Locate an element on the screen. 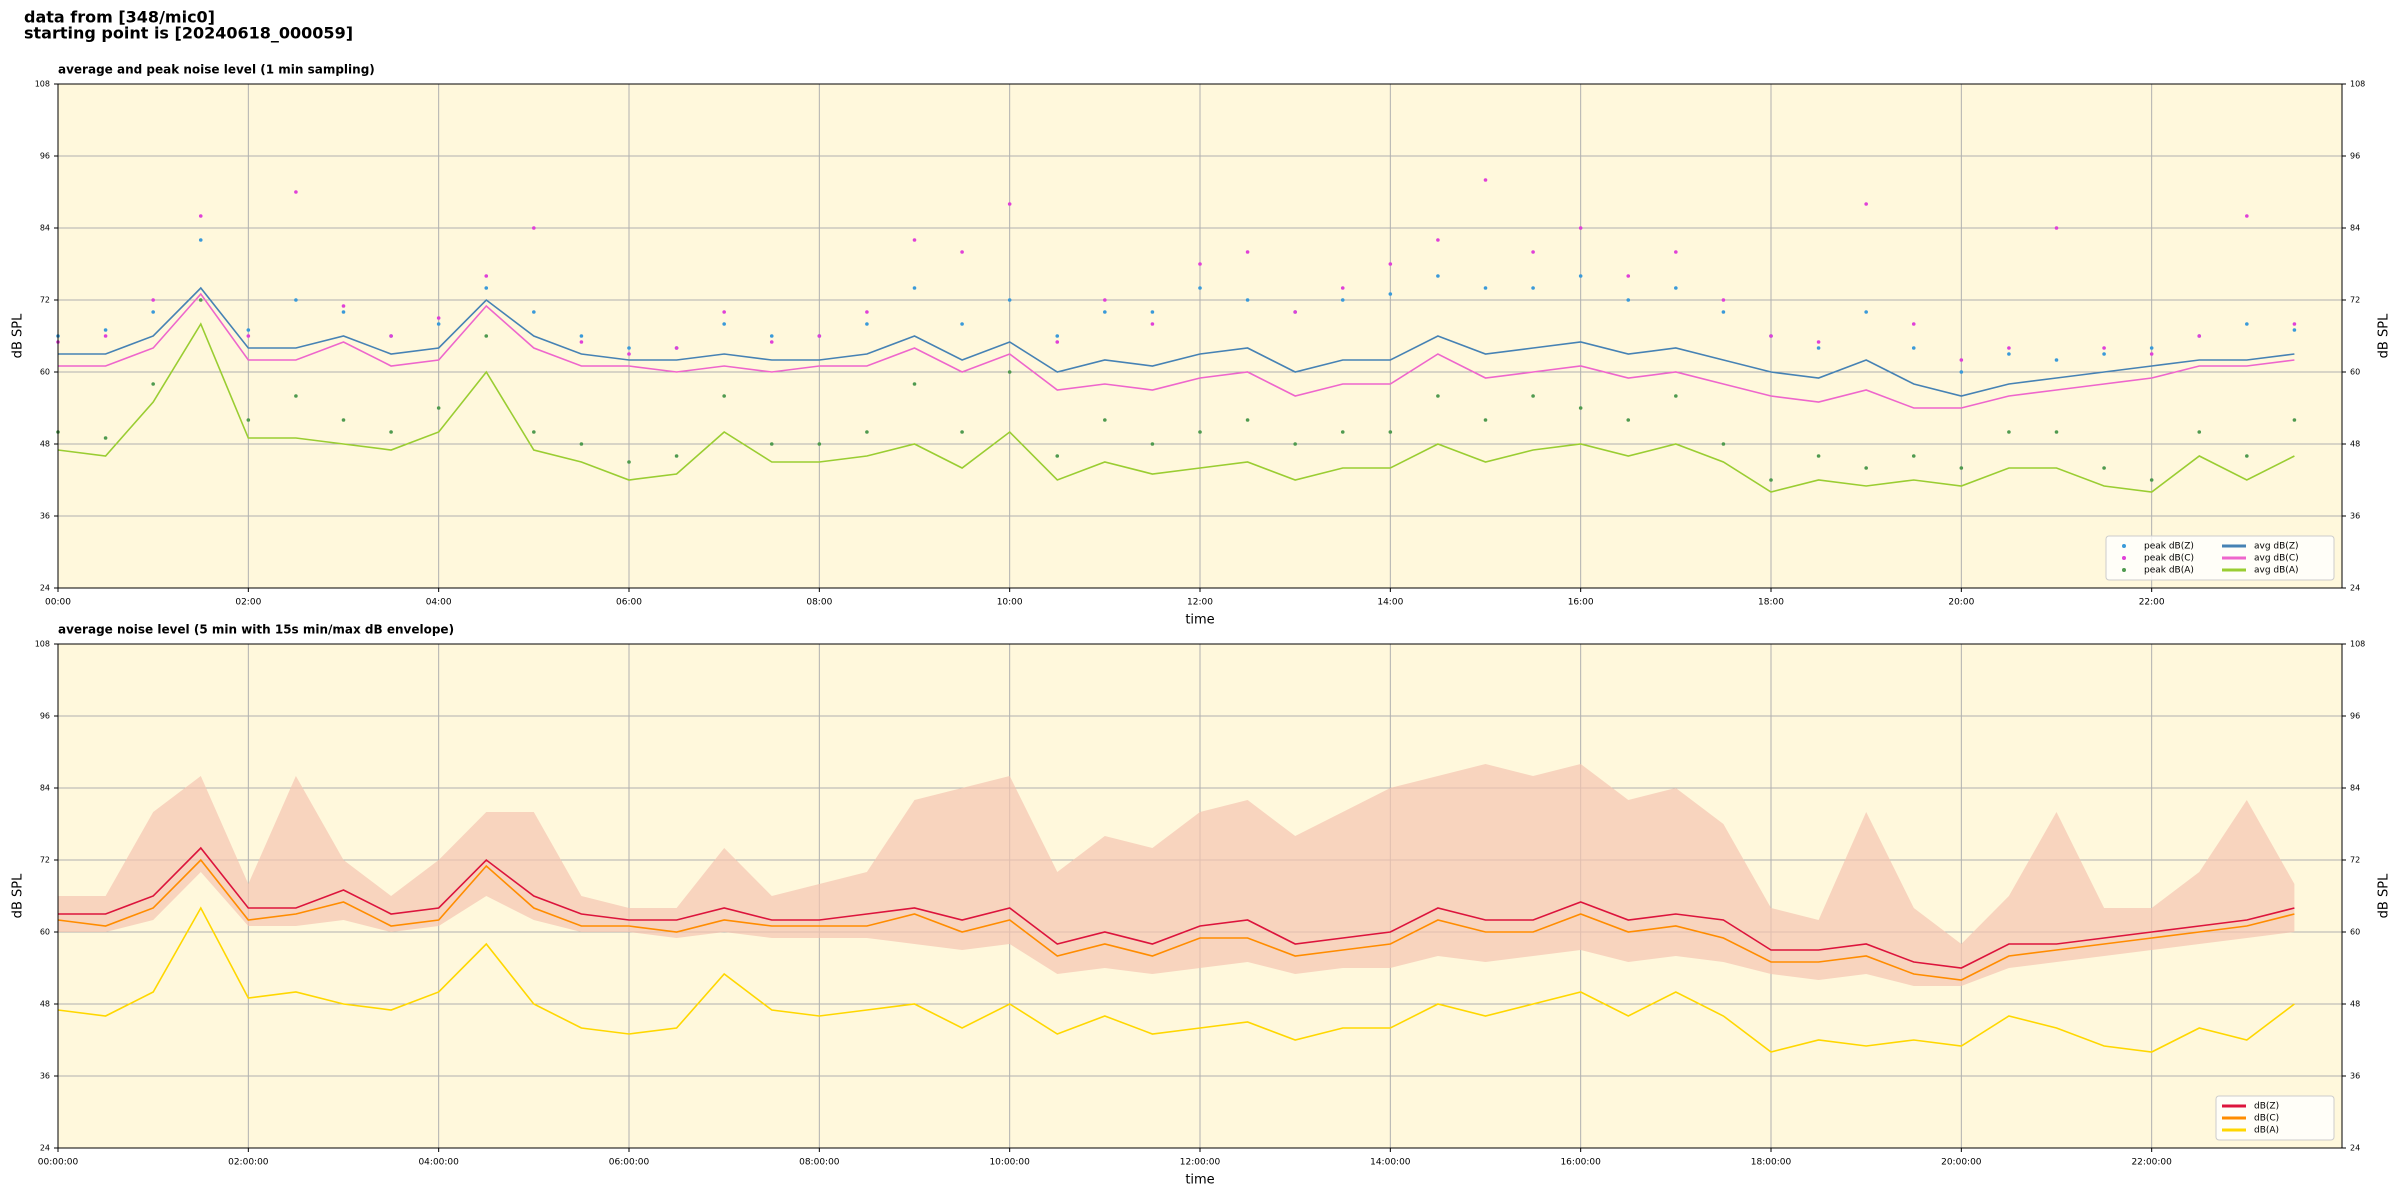  x-tick-label: 08:00:00 is located at coordinates (819, 1163).